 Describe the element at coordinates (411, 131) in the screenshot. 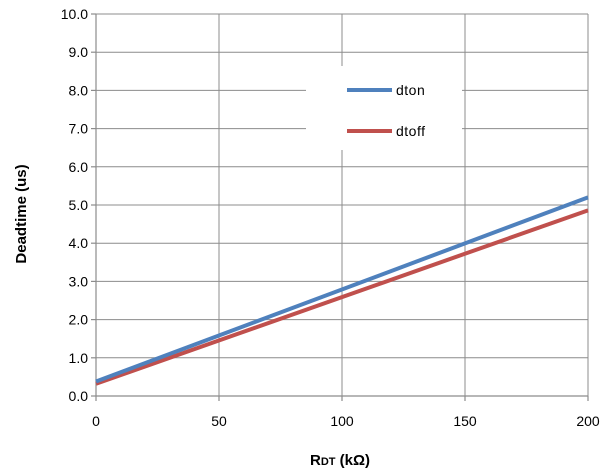

I see `legend-label-dtoff: dtoff` at that location.